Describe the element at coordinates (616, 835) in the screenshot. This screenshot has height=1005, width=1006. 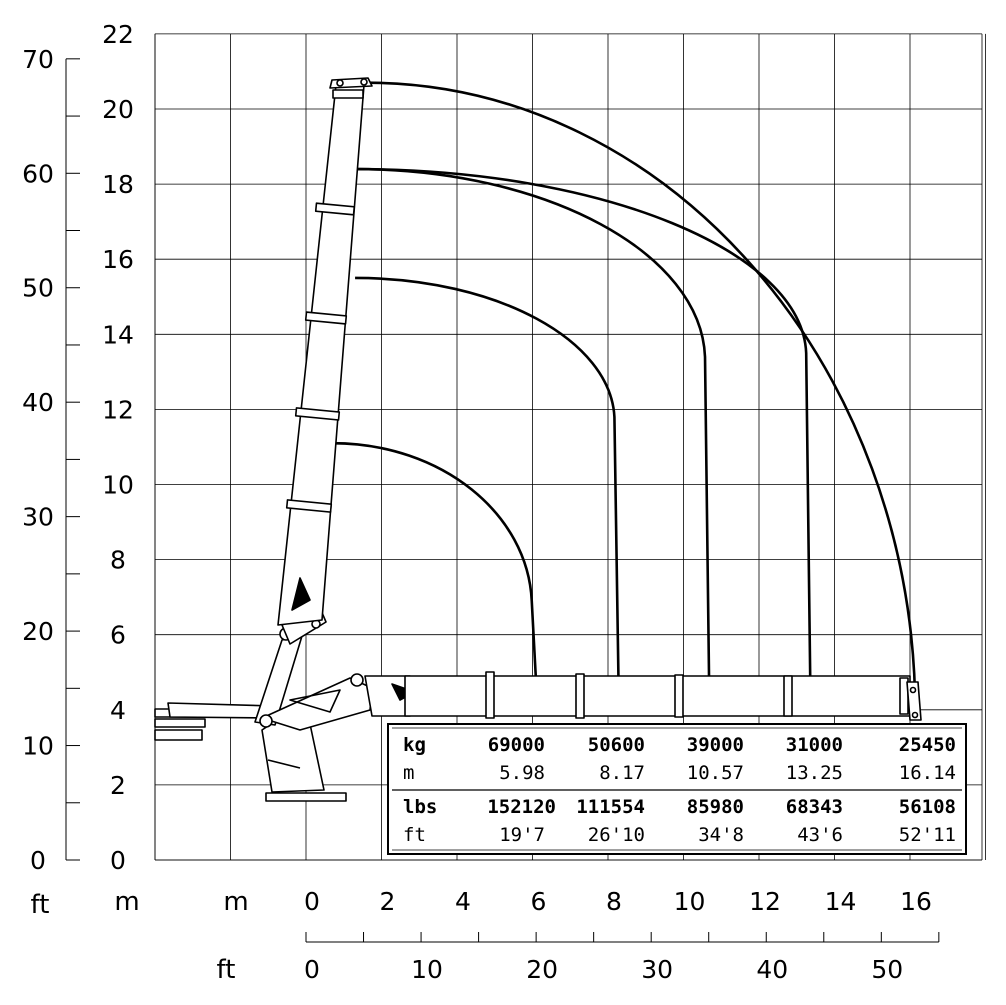
I see `table-ft-value: 26'10` at that location.